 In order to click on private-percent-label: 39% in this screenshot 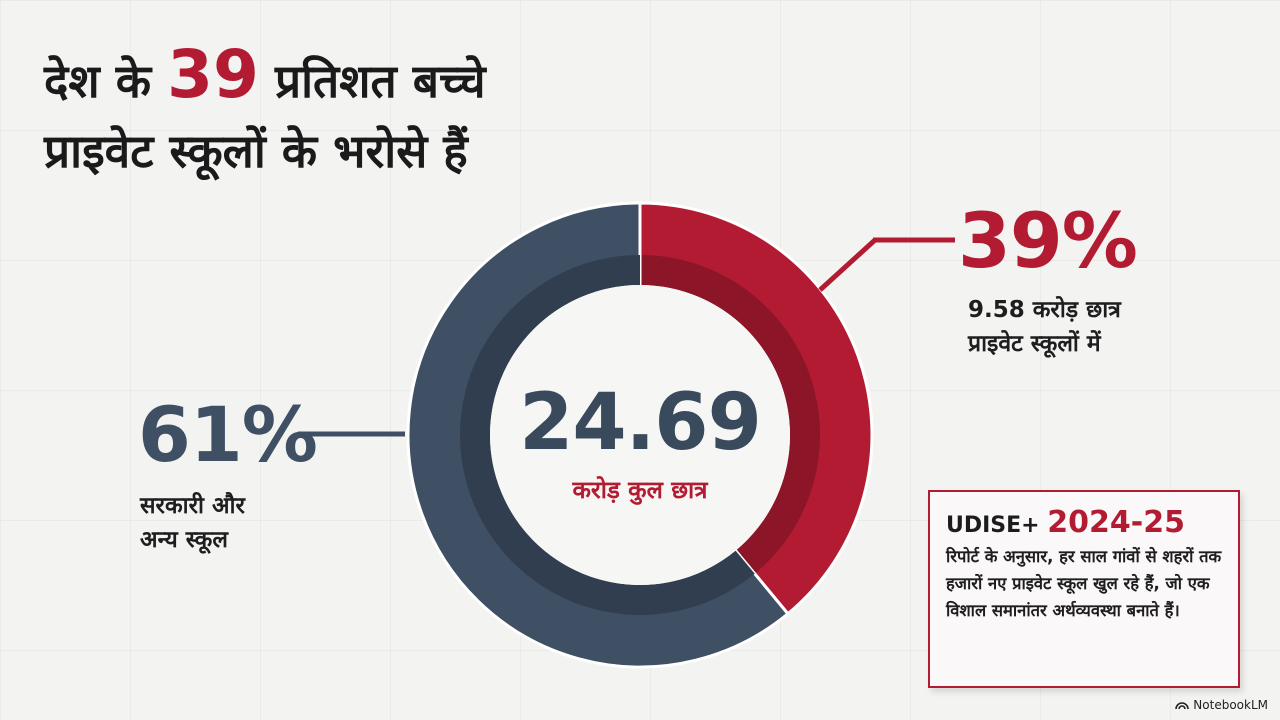, I will do `click(1048, 240)`.